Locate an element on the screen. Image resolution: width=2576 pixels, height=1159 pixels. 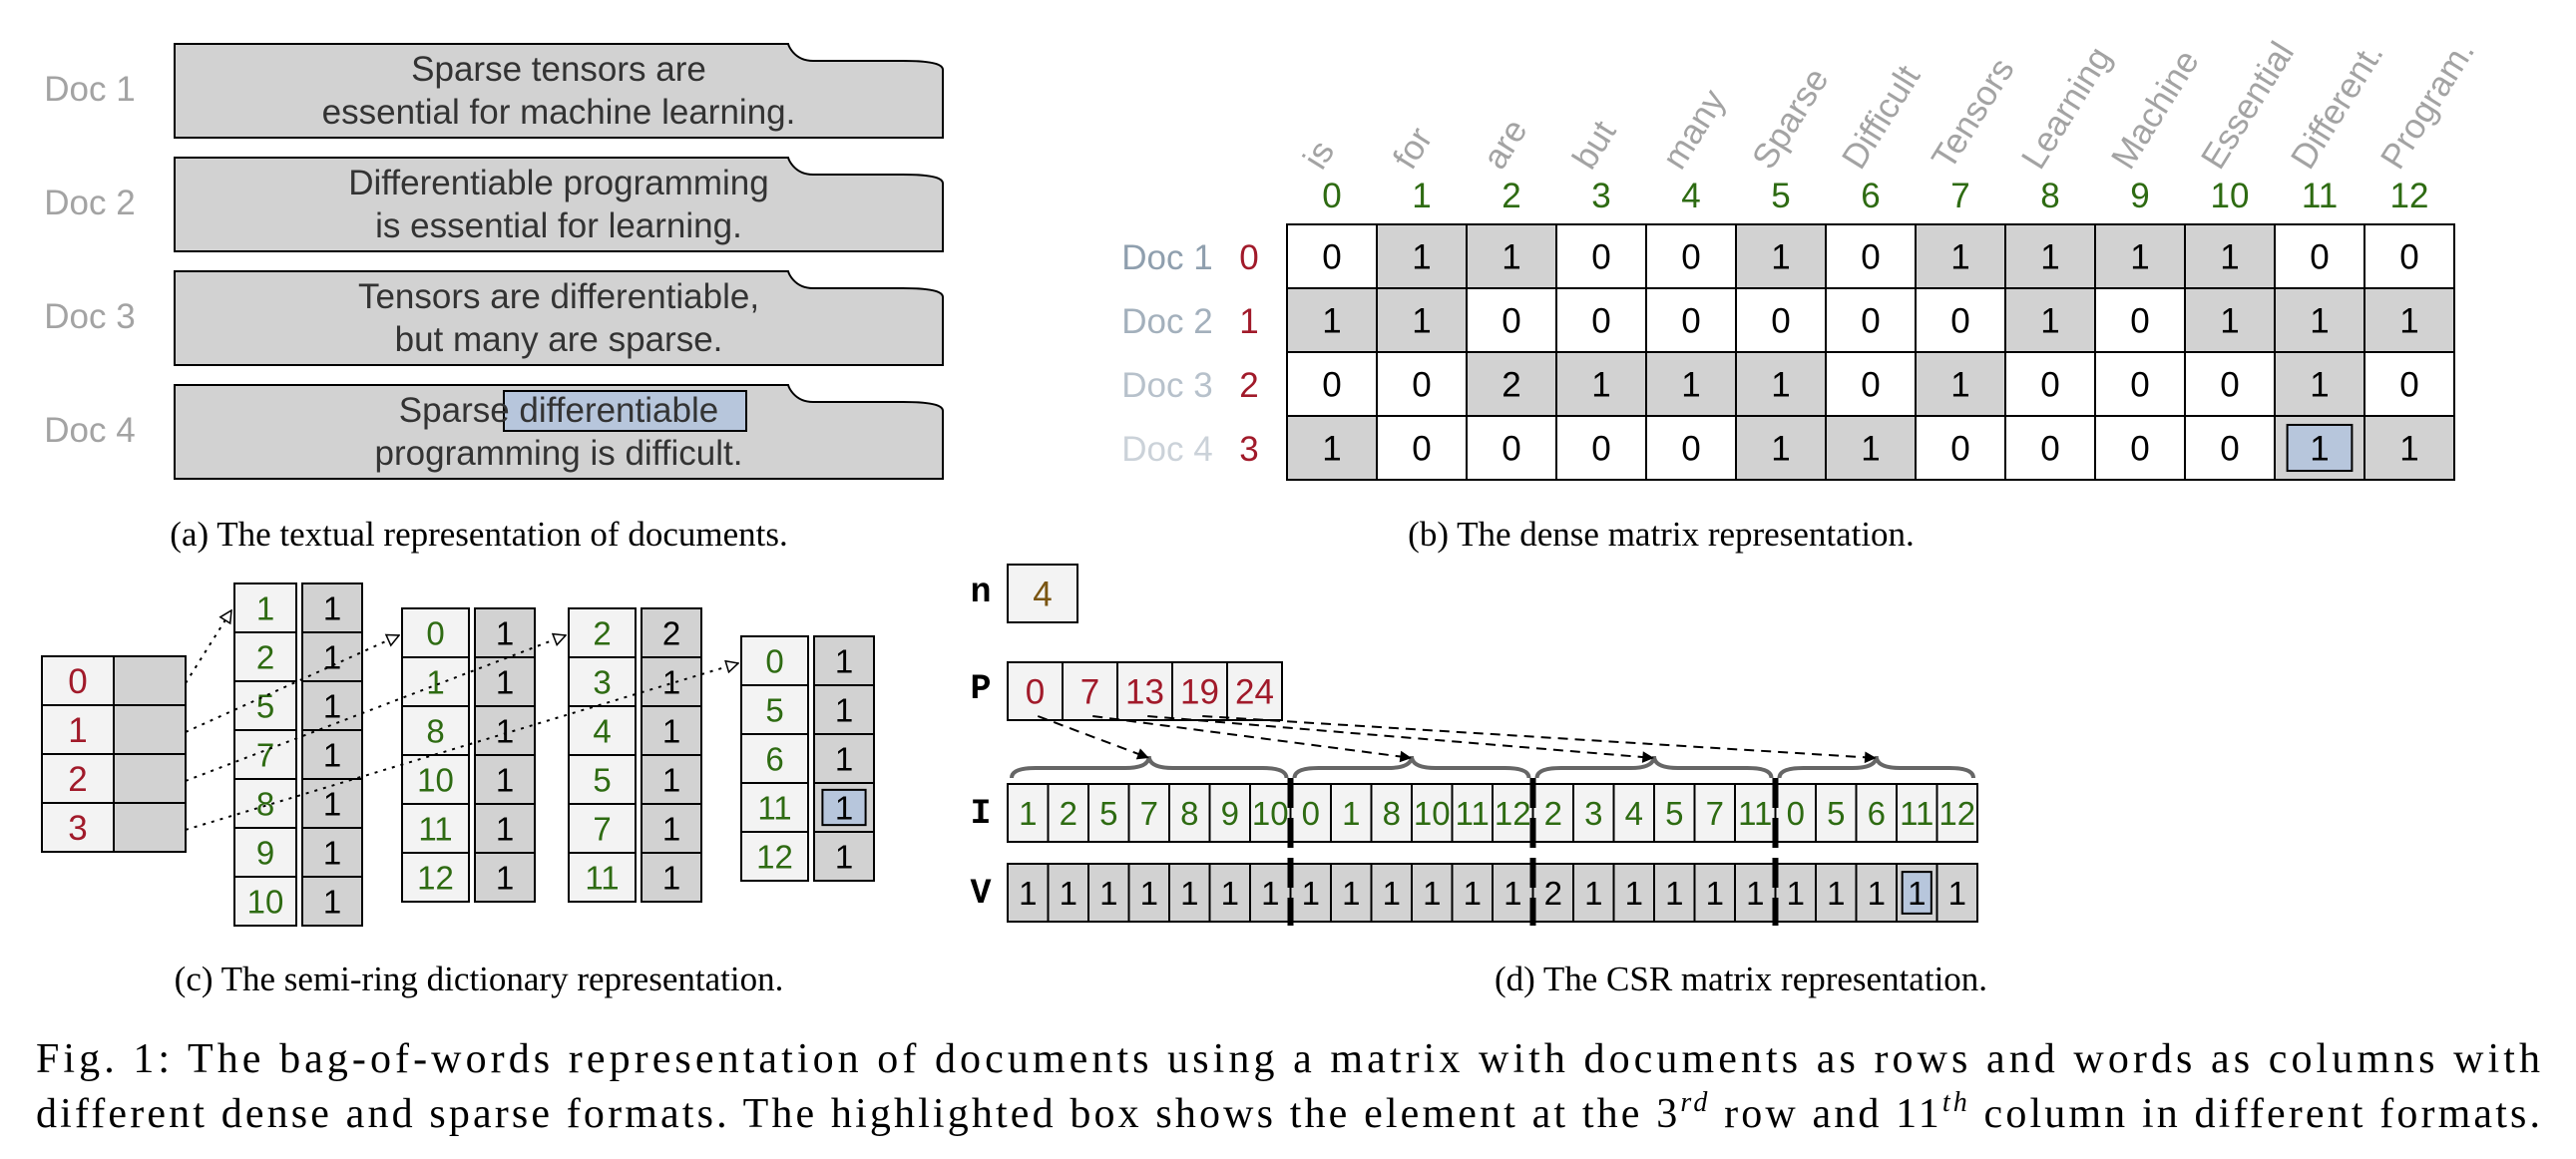
dict-pointer-arrow is located at coordinates (208, 647).